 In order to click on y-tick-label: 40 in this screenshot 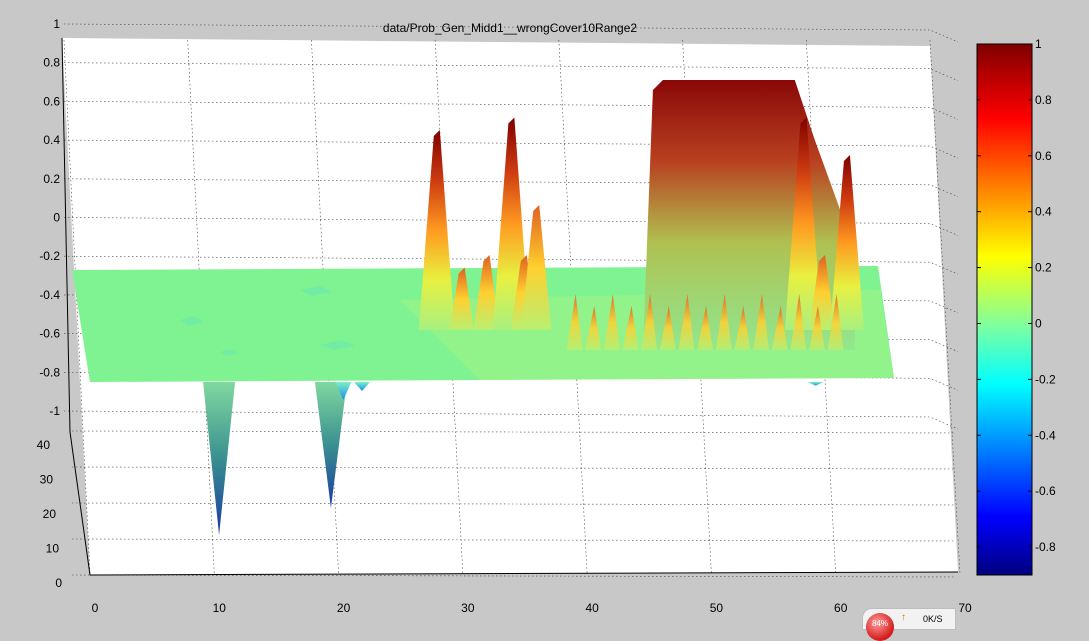, I will do `click(44, 445)`.